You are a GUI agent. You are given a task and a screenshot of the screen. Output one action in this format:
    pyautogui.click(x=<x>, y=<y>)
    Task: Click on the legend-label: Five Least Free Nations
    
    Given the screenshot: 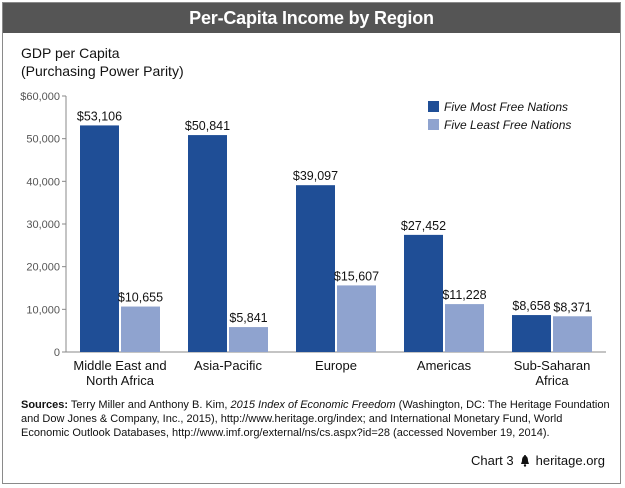 What is the action you would take?
    pyautogui.click(x=507, y=125)
    